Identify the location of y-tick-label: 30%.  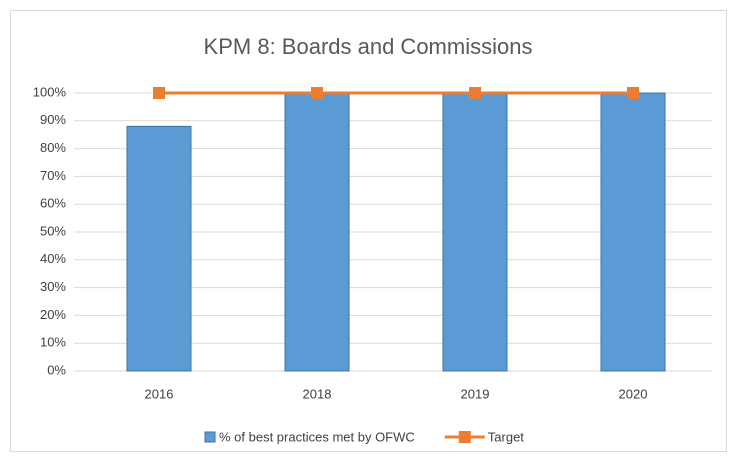
(53, 286).